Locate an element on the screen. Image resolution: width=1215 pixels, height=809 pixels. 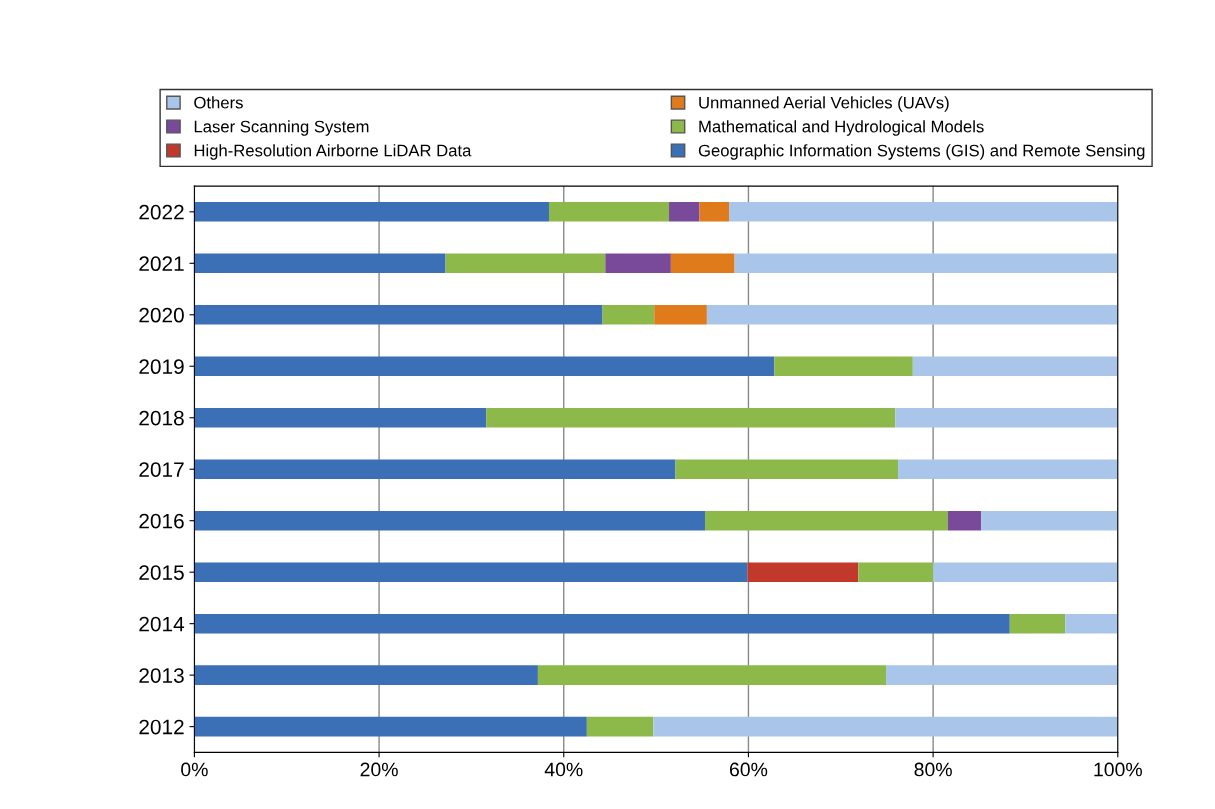
y-tick-label: 2019 is located at coordinates (161, 367).